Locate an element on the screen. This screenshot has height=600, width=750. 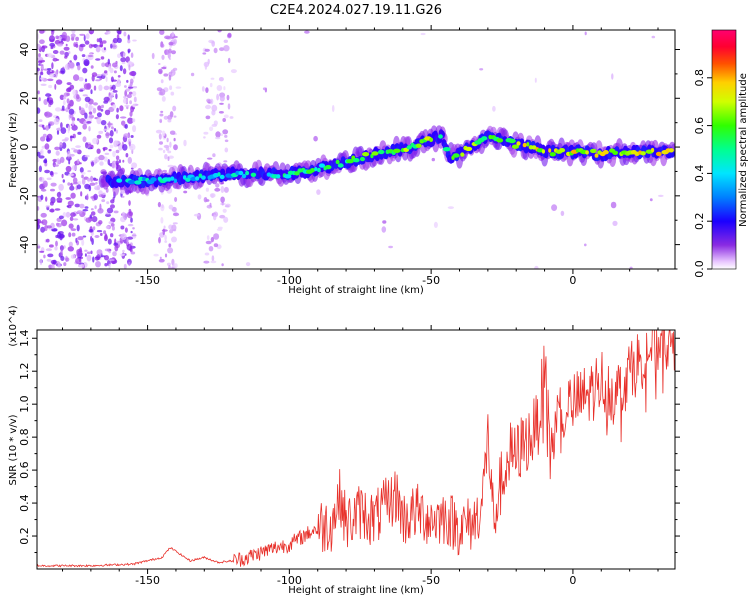
y-tick-label: 0 is located at coordinates (24, 147).